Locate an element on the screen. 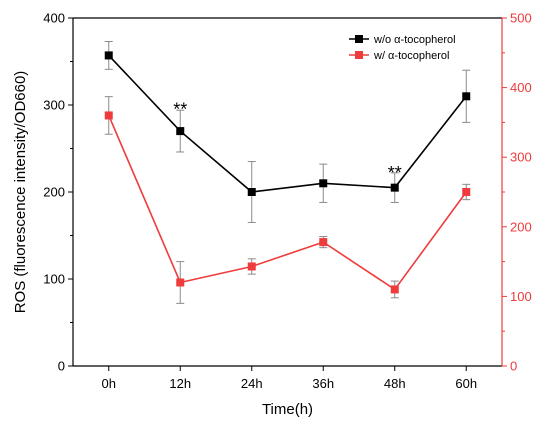 The image size is (550, 428). right-y-tick-label: 400 is located at coordinates (521, 87).